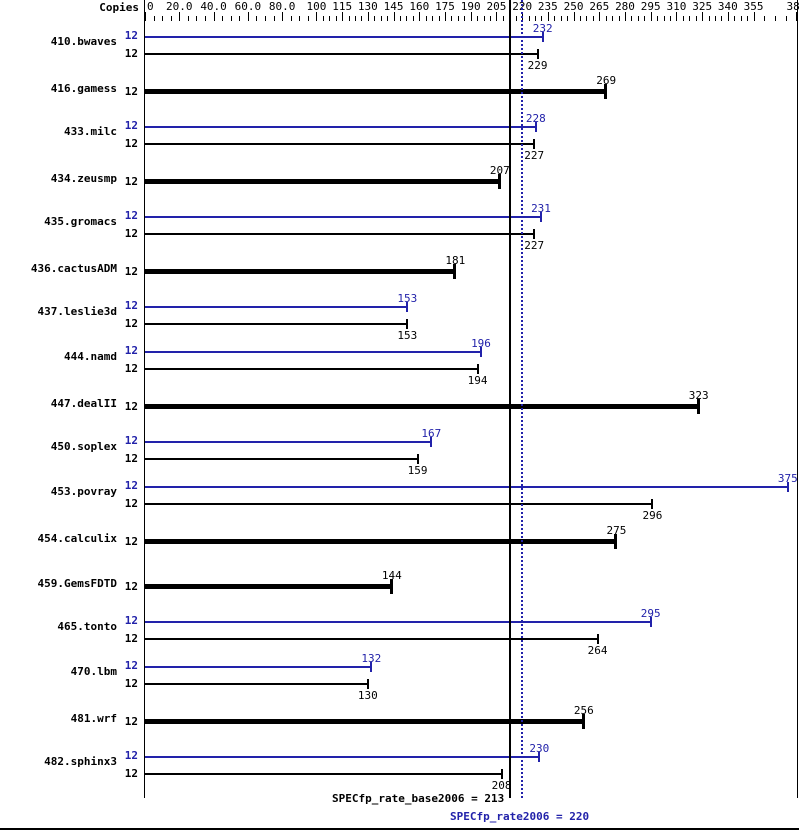  I want to click on axis-tick-label: 175, so click(445, 6).